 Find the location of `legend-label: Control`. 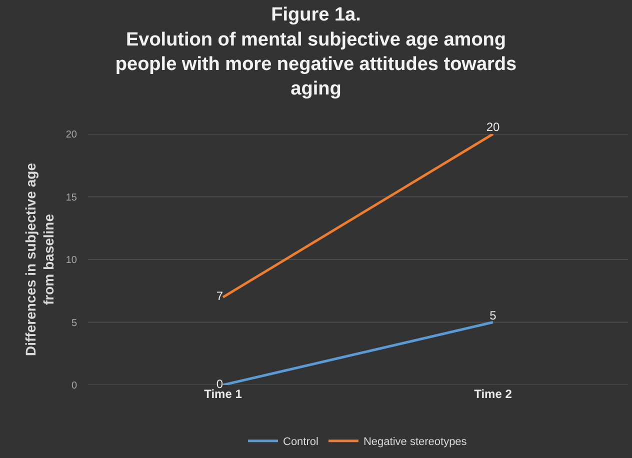

legend-label: Control is located at coordinates (300, 442).